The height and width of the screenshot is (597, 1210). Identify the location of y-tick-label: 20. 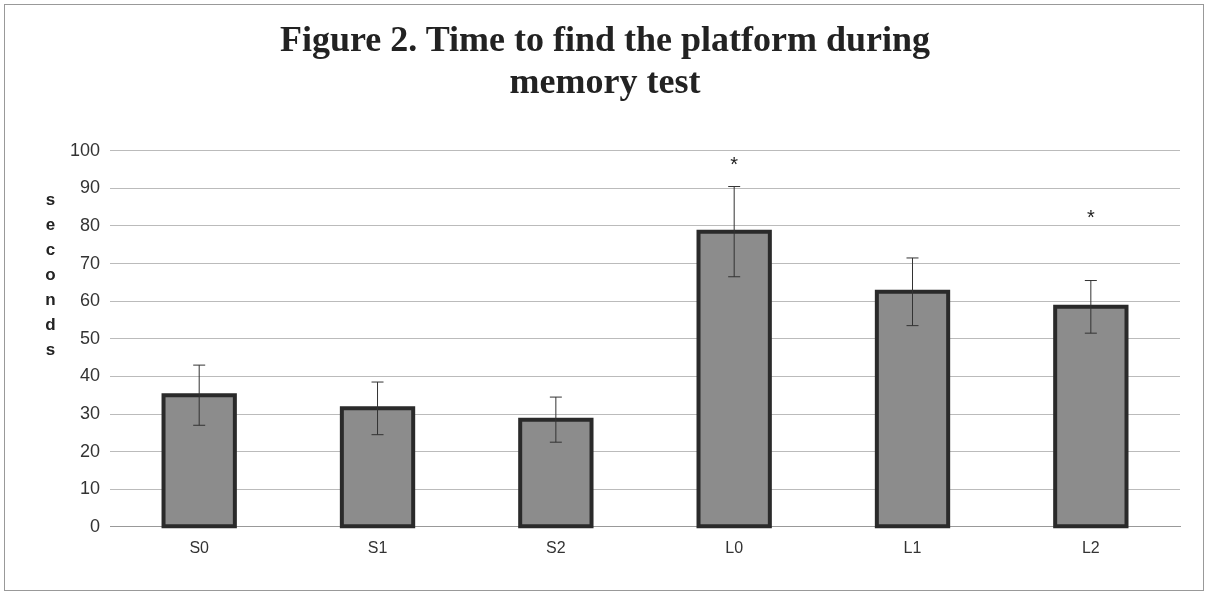
(90, 450).